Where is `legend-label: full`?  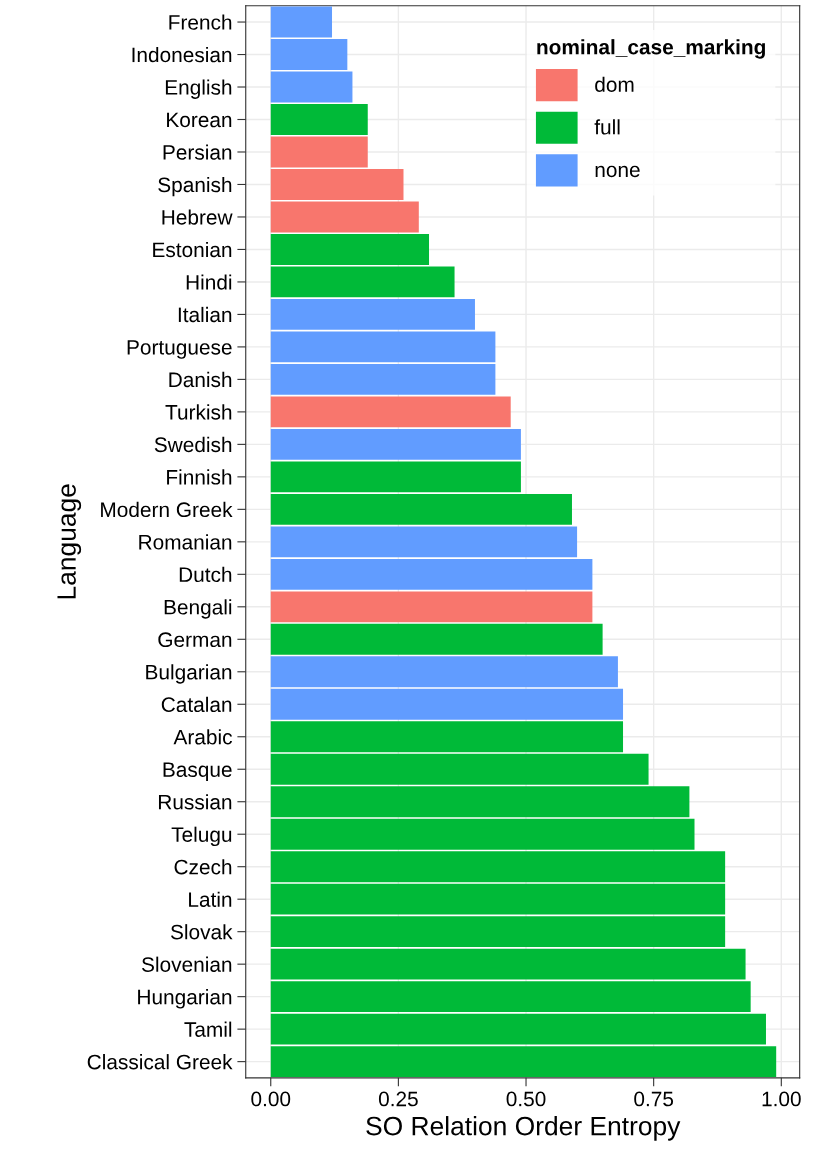
legend-label: full is located at coordinates (607, 127).